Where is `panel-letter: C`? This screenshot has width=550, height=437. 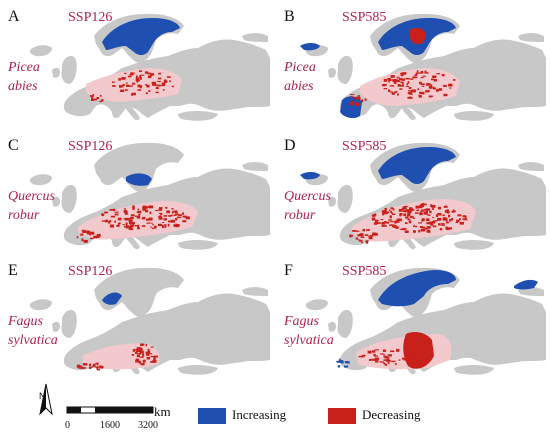
panel-letter: C is located at coordinates (13, 145).